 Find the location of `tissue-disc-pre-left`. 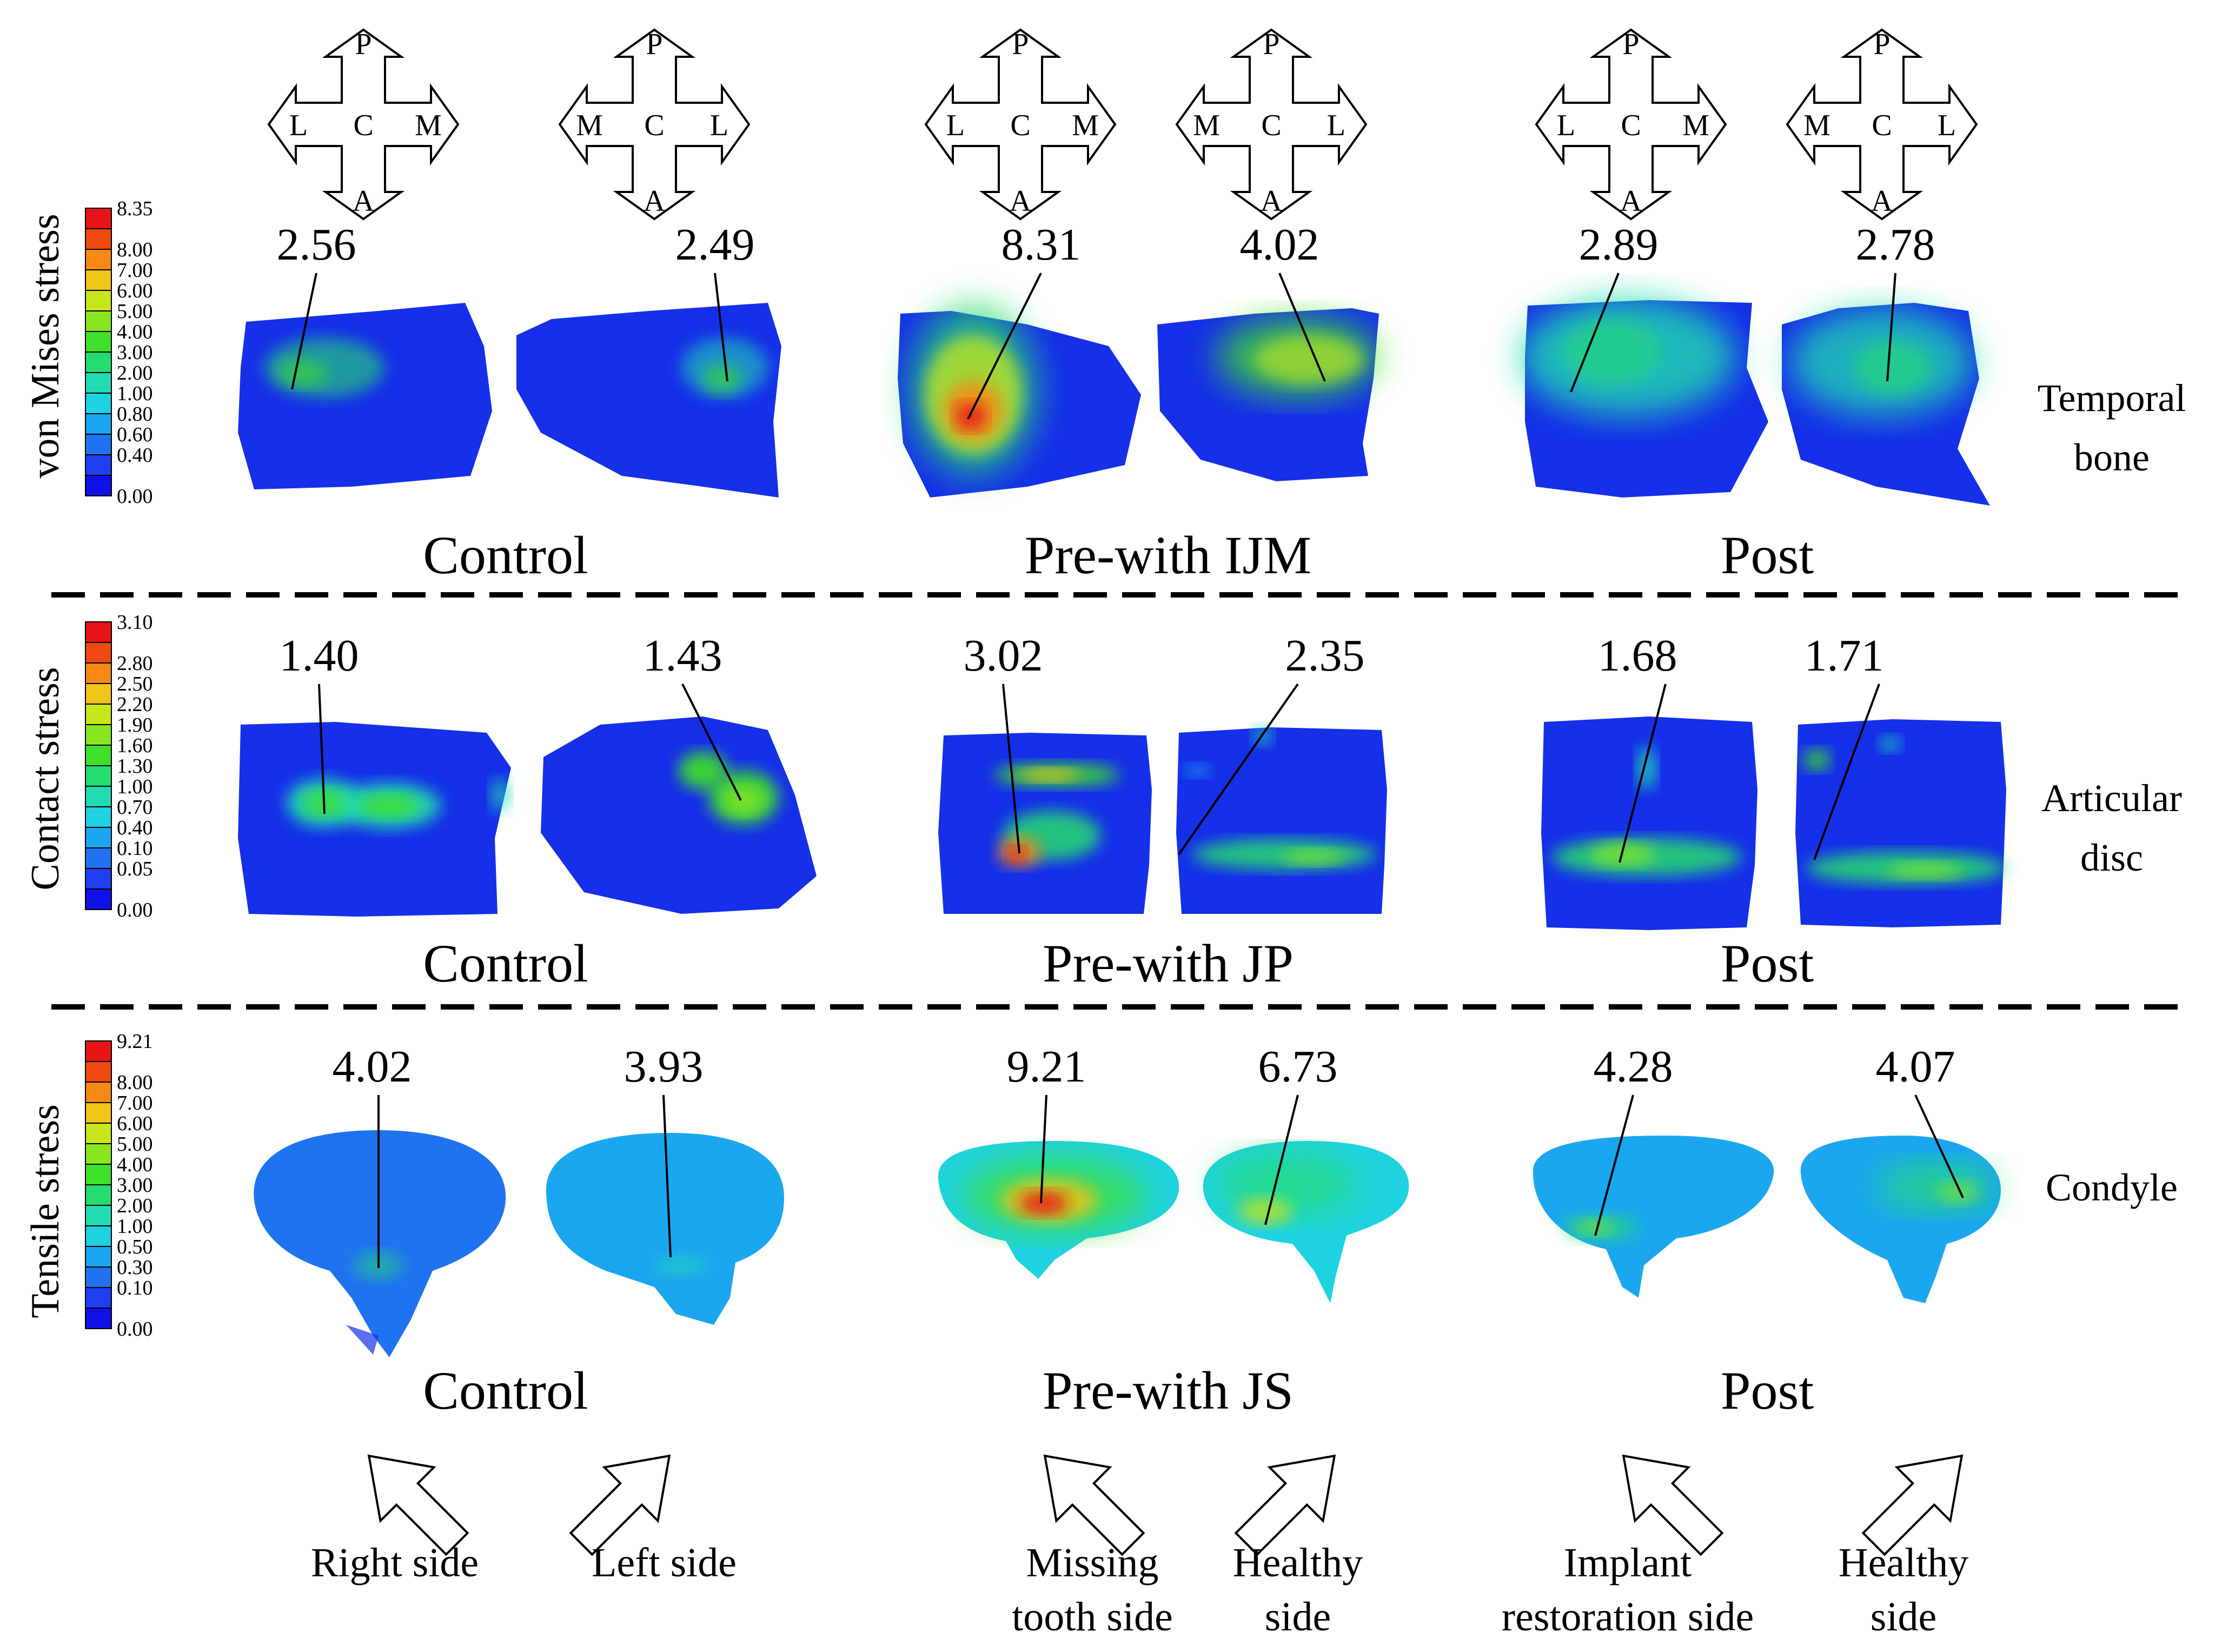

tissue-disc-pre-left is located at coordinates (1281, 820).